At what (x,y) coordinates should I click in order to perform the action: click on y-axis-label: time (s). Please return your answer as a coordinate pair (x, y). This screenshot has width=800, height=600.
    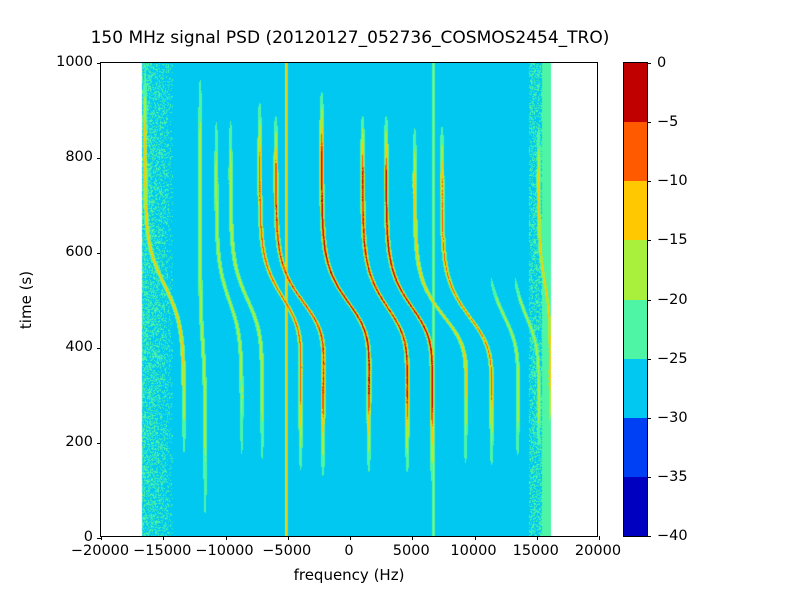
    Looking at the image, I should click on (26, 300).